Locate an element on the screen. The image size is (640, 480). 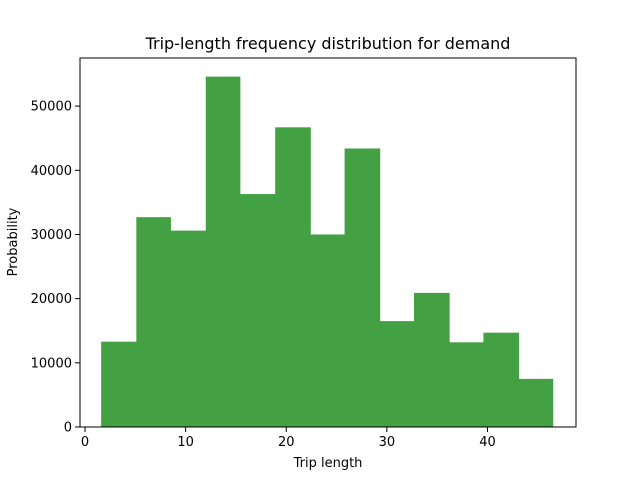
x-tick-label: 20 is located at coordinates (286, 442).